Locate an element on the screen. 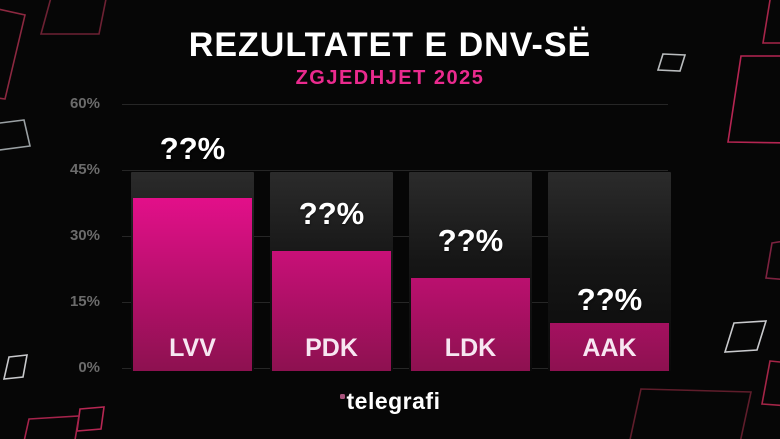  y-axis-tick: 15% is located at coordinates (84, 301).